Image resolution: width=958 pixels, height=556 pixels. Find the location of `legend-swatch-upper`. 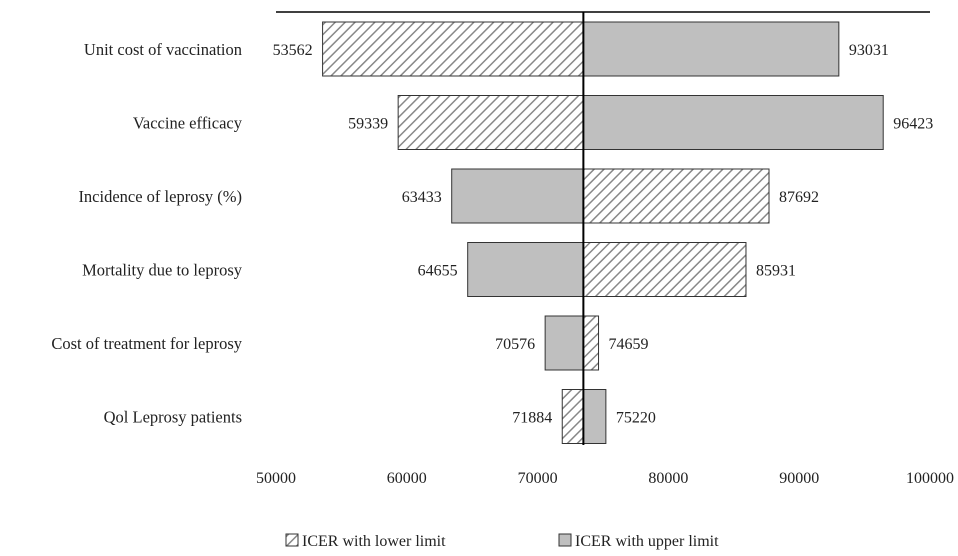

legend-swatch-upper is located at coordinates (565, 540).